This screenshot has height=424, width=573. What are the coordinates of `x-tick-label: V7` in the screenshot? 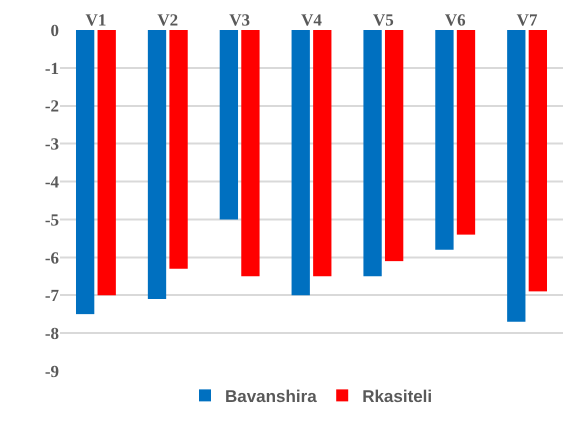 It's located at (527, 20).